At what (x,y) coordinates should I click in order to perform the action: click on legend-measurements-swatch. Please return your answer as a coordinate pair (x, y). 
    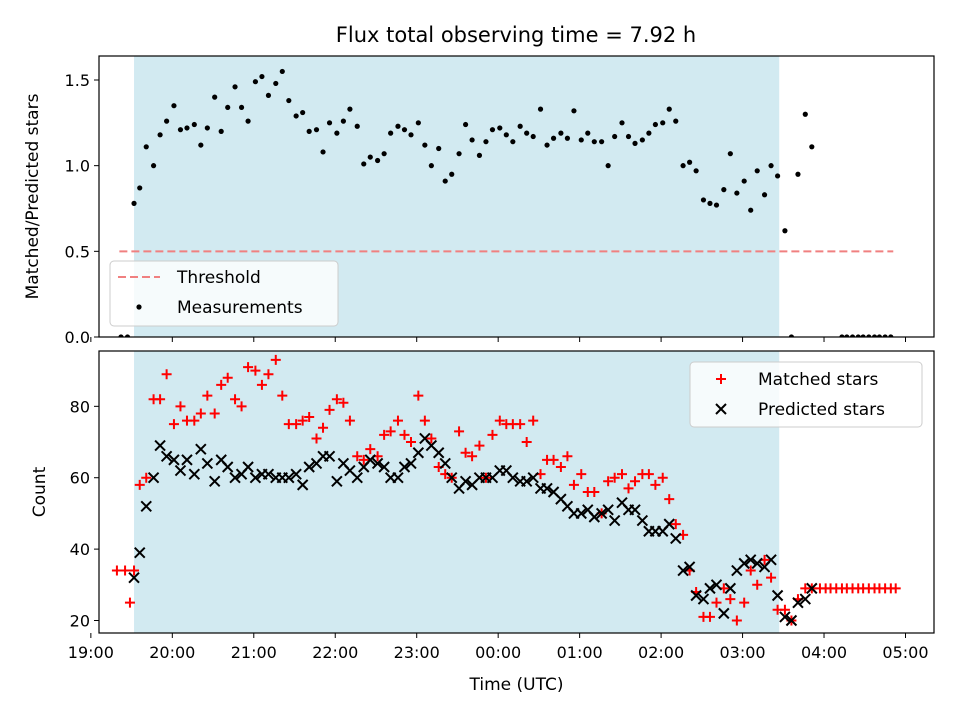
    Looking at the image, I should click on (139, 307).